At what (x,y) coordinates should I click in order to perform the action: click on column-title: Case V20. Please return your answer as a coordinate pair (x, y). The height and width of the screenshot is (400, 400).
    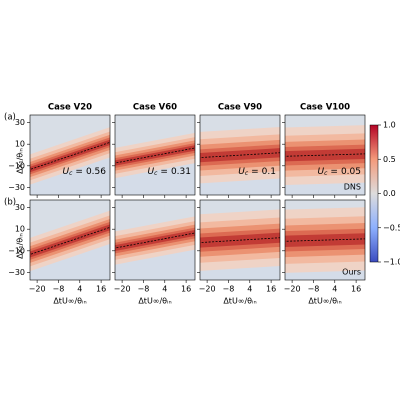
    Looking at the image, I should click on (70, 108).